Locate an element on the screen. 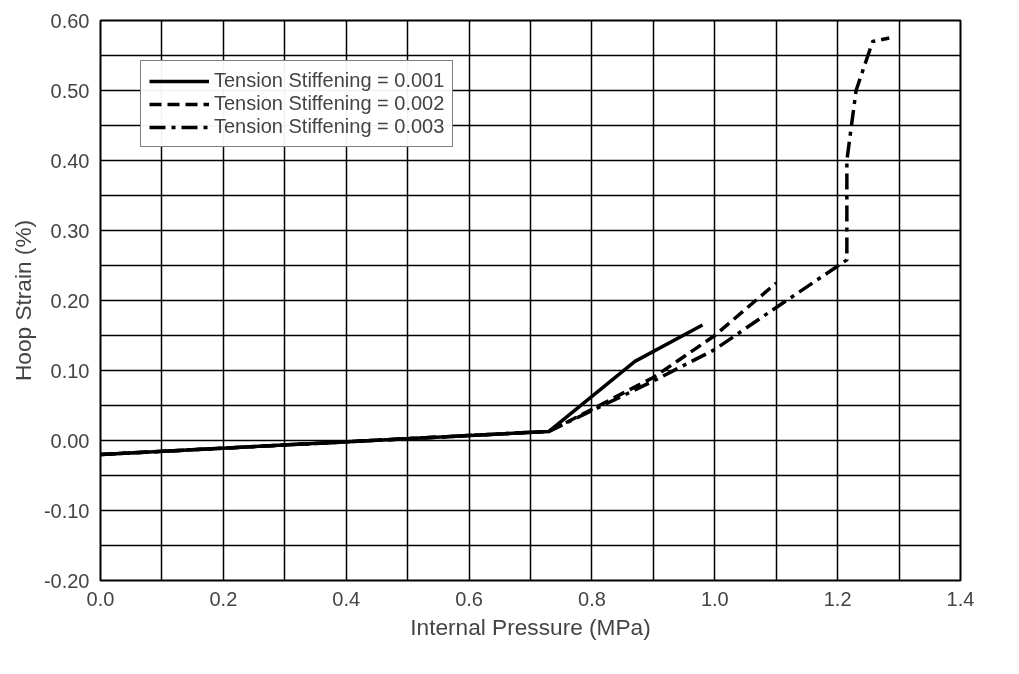 This screenshot has height=674, width=1019. x-tick-label: 0.2 is located at coordinates (223, 598).